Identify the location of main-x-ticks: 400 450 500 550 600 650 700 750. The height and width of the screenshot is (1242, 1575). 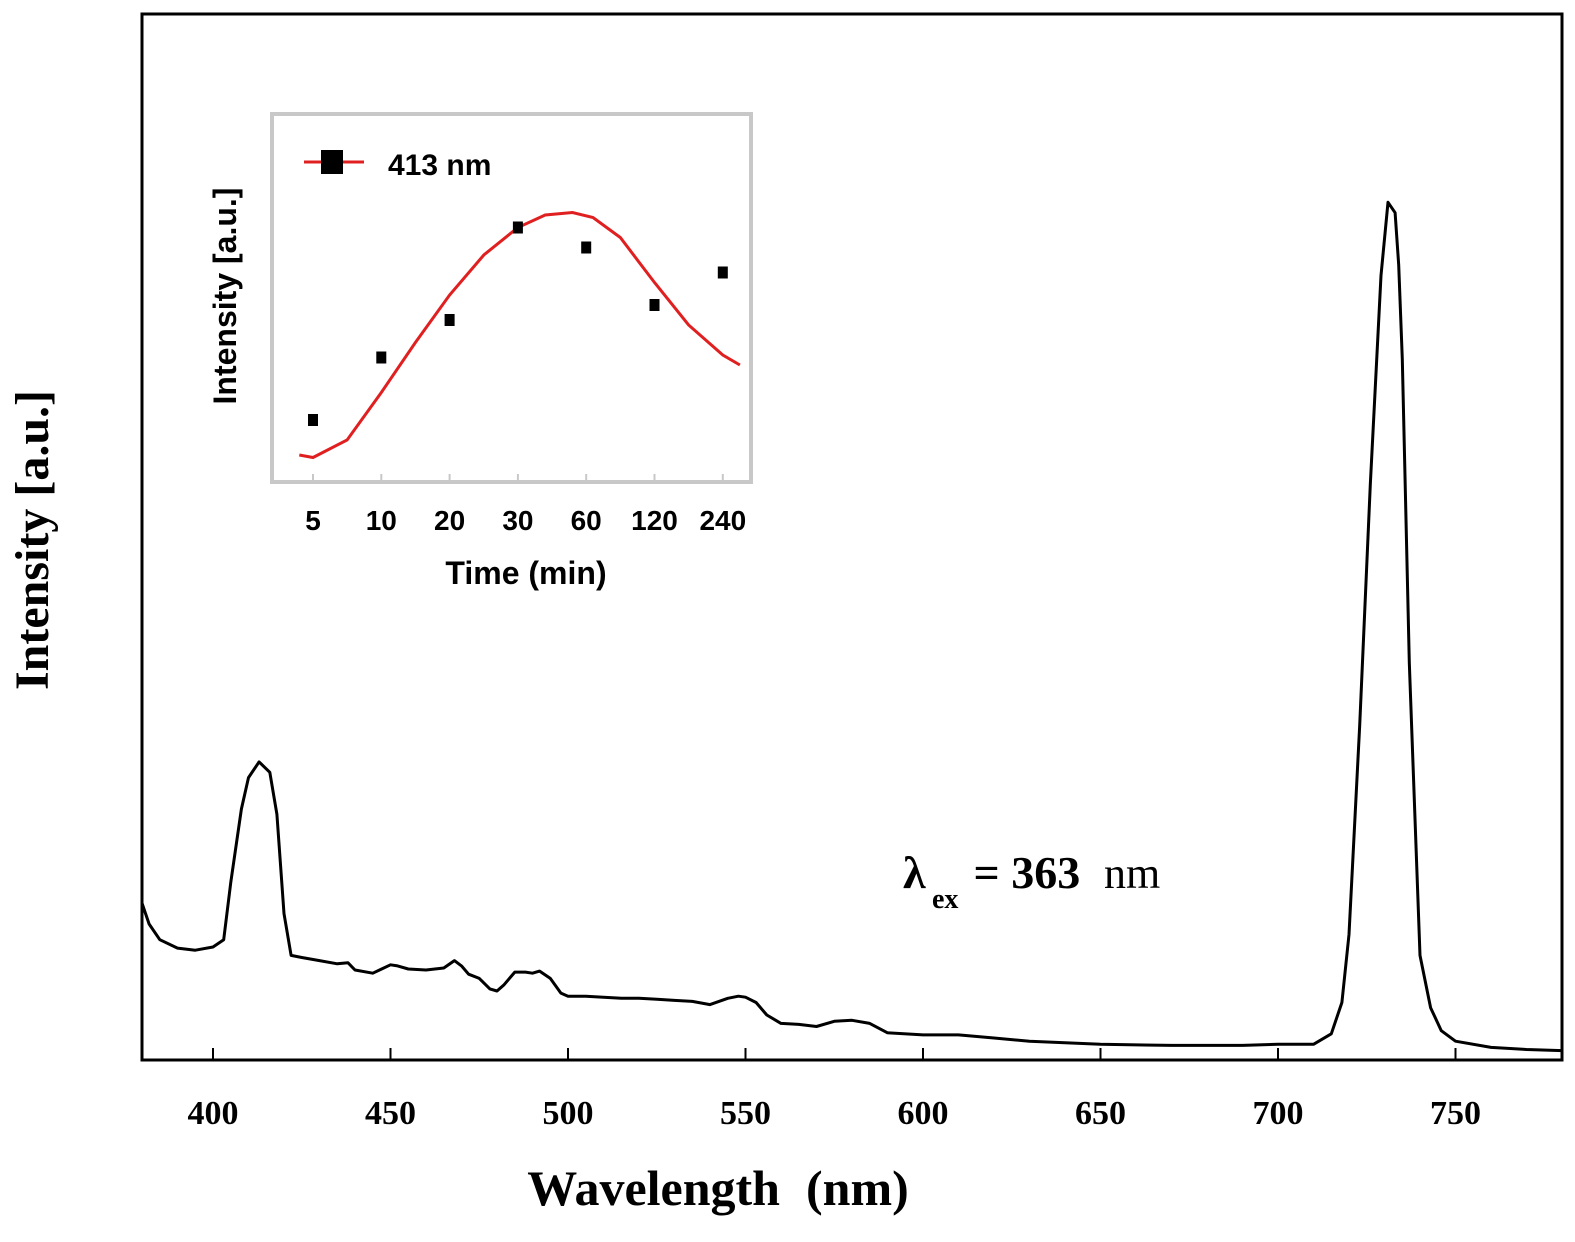
(834, 1090).